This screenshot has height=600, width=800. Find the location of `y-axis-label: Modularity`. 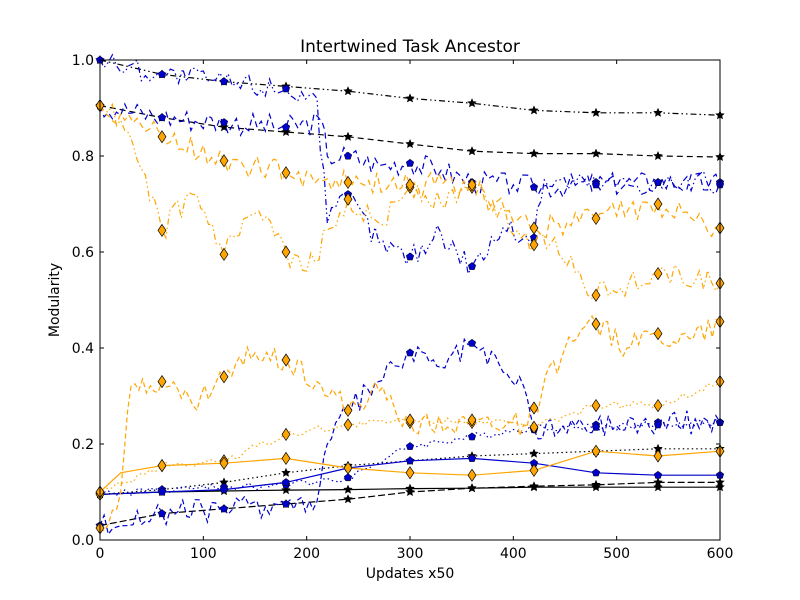

y-axis-label: Modularity is located at coordinates (55, 300).